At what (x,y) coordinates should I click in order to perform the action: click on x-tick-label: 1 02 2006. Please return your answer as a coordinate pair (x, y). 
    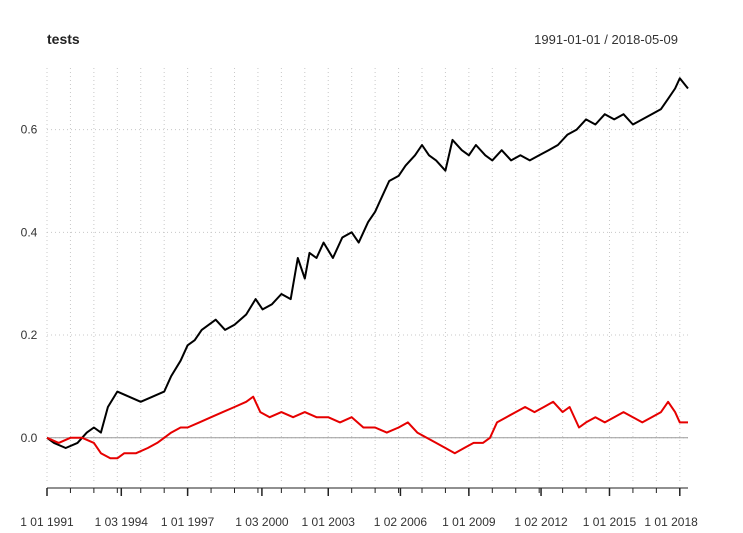
    Looking at the image, I should click on (401, 522).